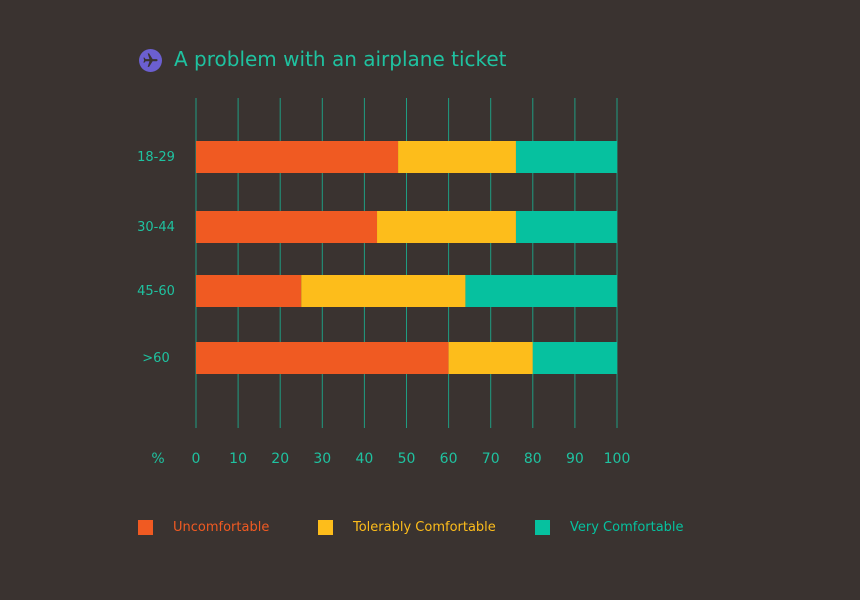 This screenshot has width=860, height=600. I want to click on x-tick-label: 20, so click(280, 459).